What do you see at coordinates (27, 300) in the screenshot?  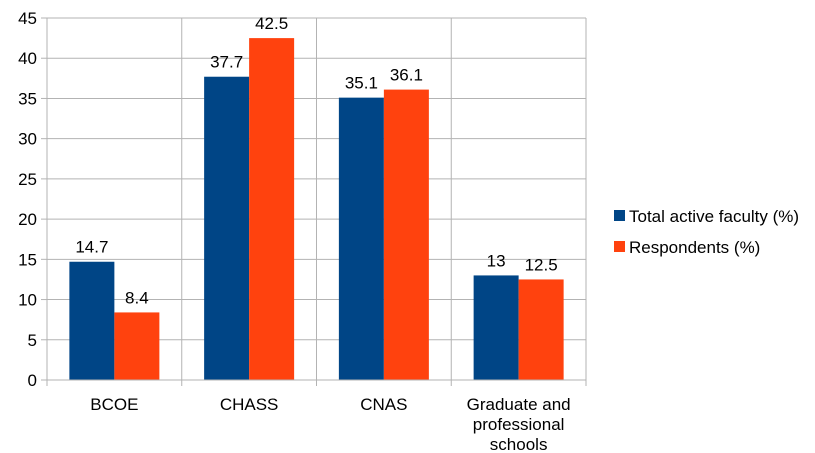 I see `y-tick-label: 10` at bounding box center [27, 300].